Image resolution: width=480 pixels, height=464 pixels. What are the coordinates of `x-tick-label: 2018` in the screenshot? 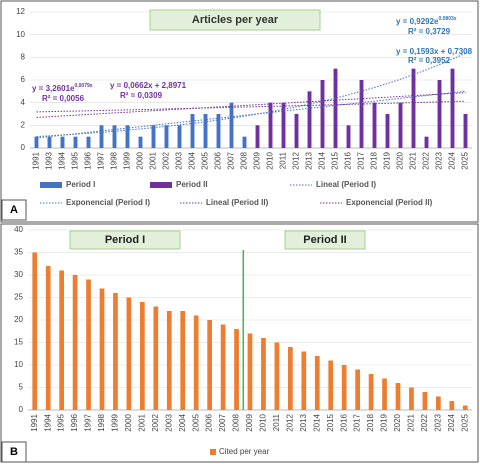 It's located at (370, 422).